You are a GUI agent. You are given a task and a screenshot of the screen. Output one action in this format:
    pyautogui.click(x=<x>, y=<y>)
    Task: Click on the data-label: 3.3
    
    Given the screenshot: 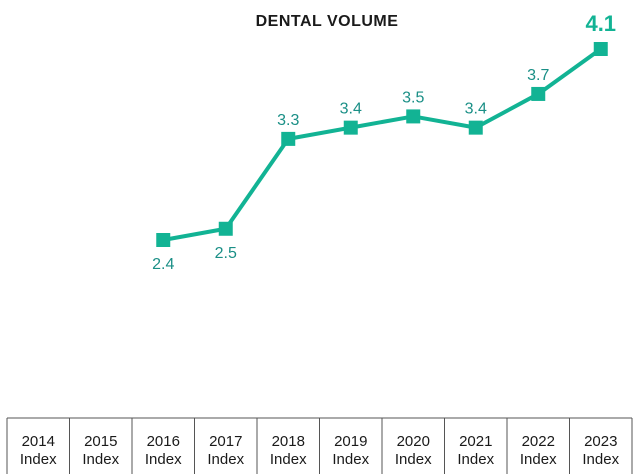 What is the action you would take?
    pyautogui.click(x=288, y=120)
    